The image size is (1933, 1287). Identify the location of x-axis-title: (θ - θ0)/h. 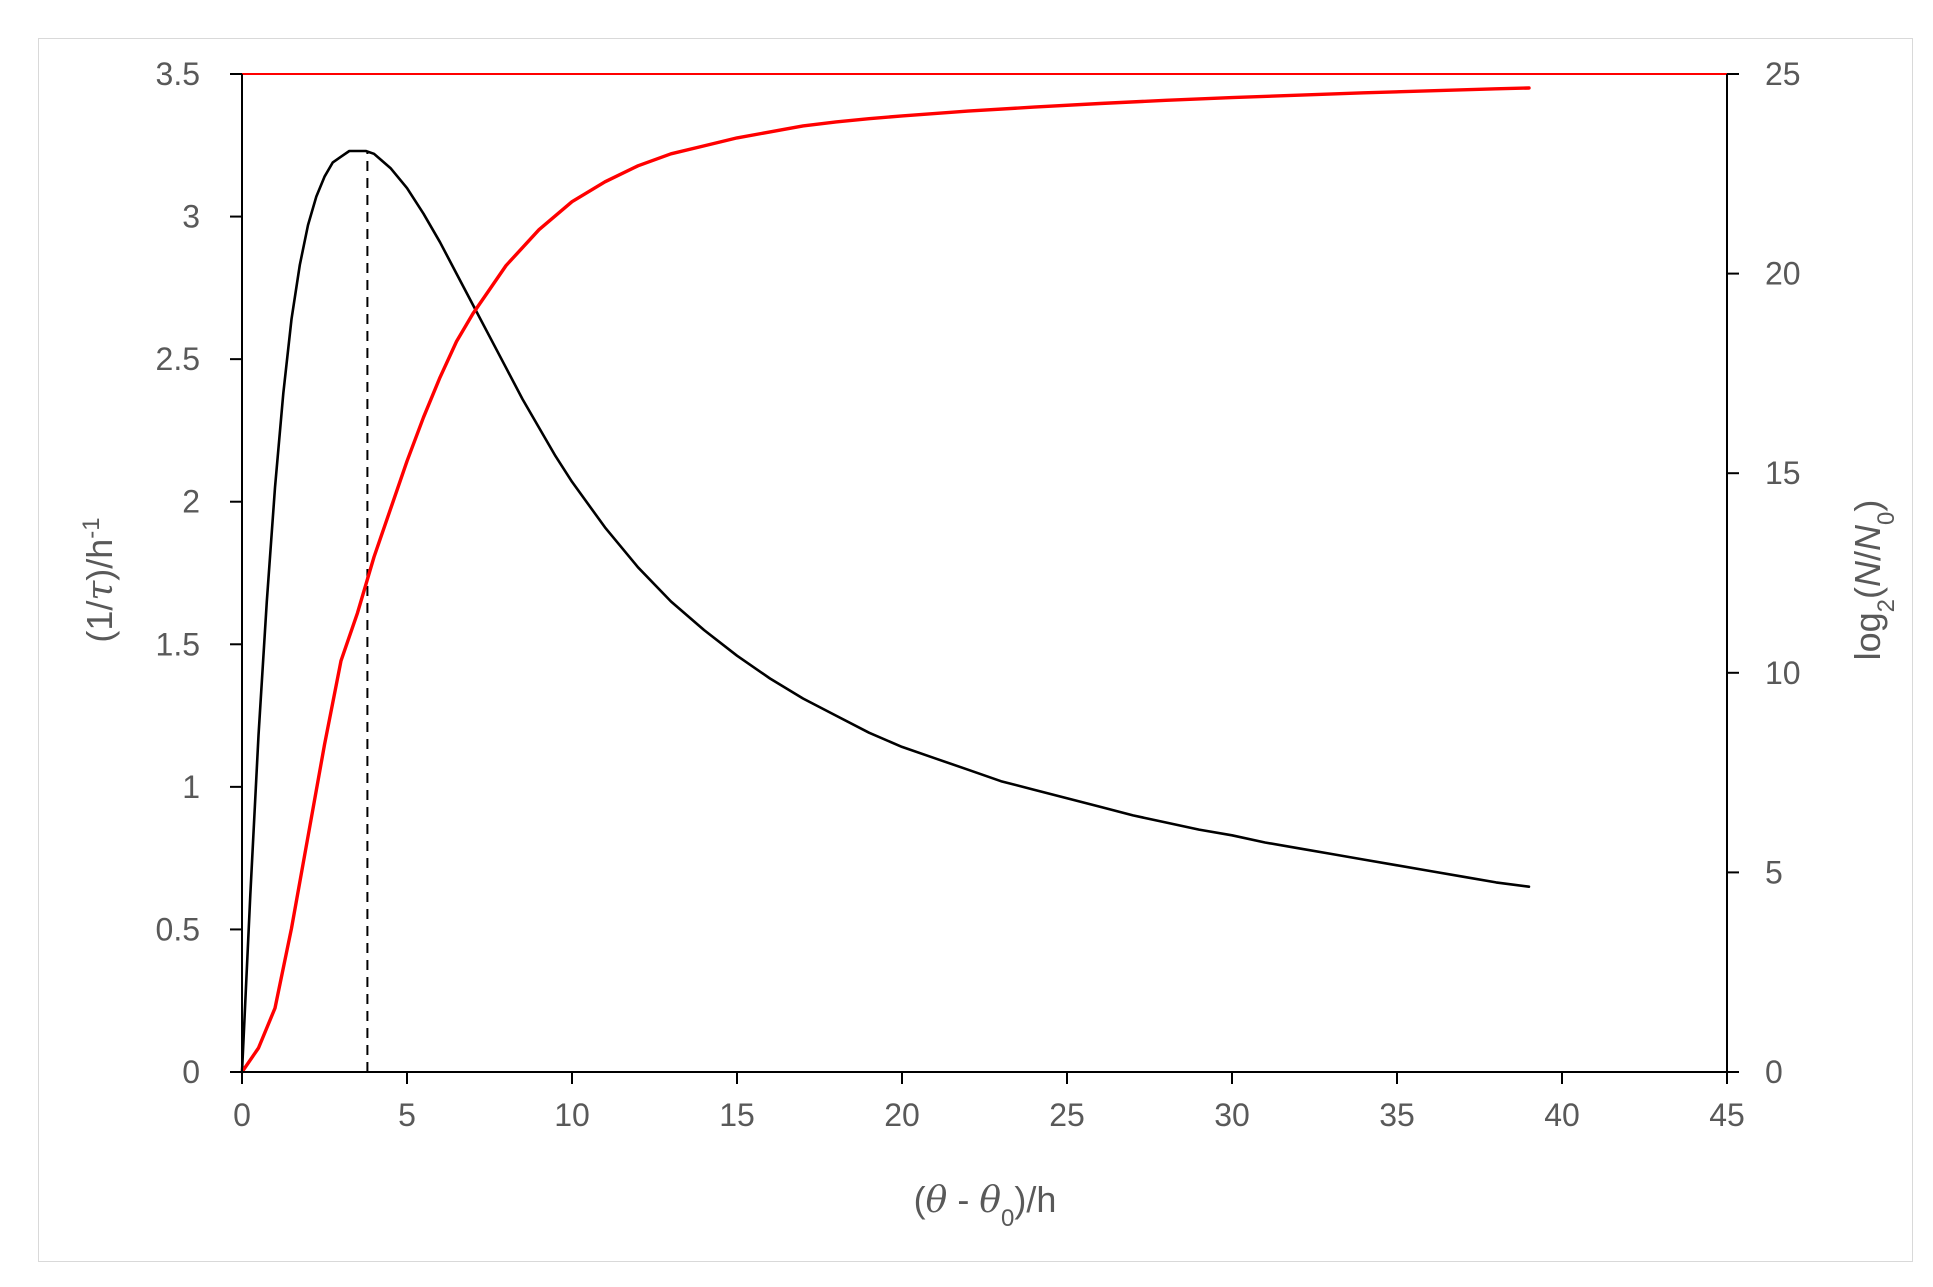
(985, 1205).